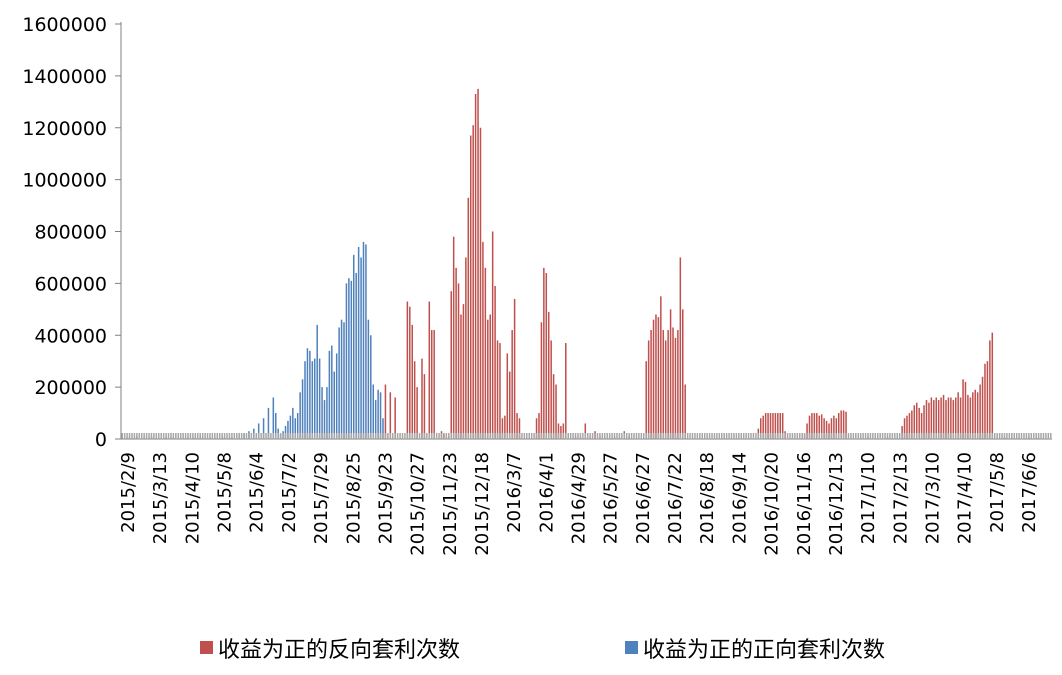 Image resolution: width=1062 pixels, height=675 pixels. Describe the element at coordinates (418, 504) in the screenshot. I see `x-tick-label: 2015/10/27` at that location.